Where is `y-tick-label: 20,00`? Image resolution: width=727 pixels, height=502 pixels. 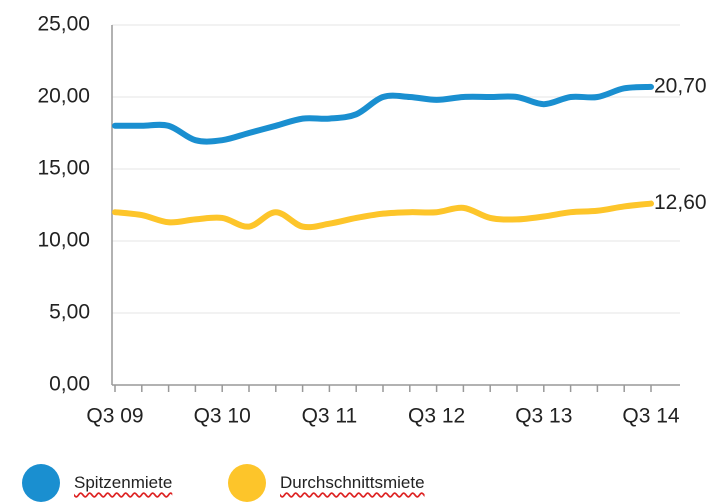 y-tick-label: 20,00 is located at coordinates (63, 96).